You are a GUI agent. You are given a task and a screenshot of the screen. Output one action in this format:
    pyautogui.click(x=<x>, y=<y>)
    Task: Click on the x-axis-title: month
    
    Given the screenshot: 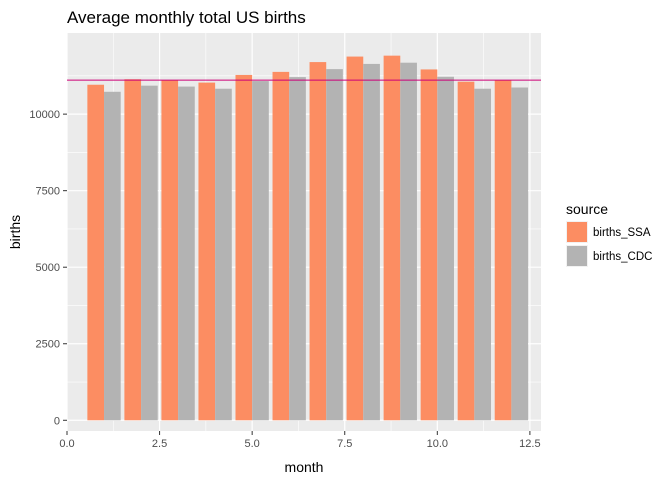 What is the action you would take?
    pyautogui.click(x=304, y=467)
    